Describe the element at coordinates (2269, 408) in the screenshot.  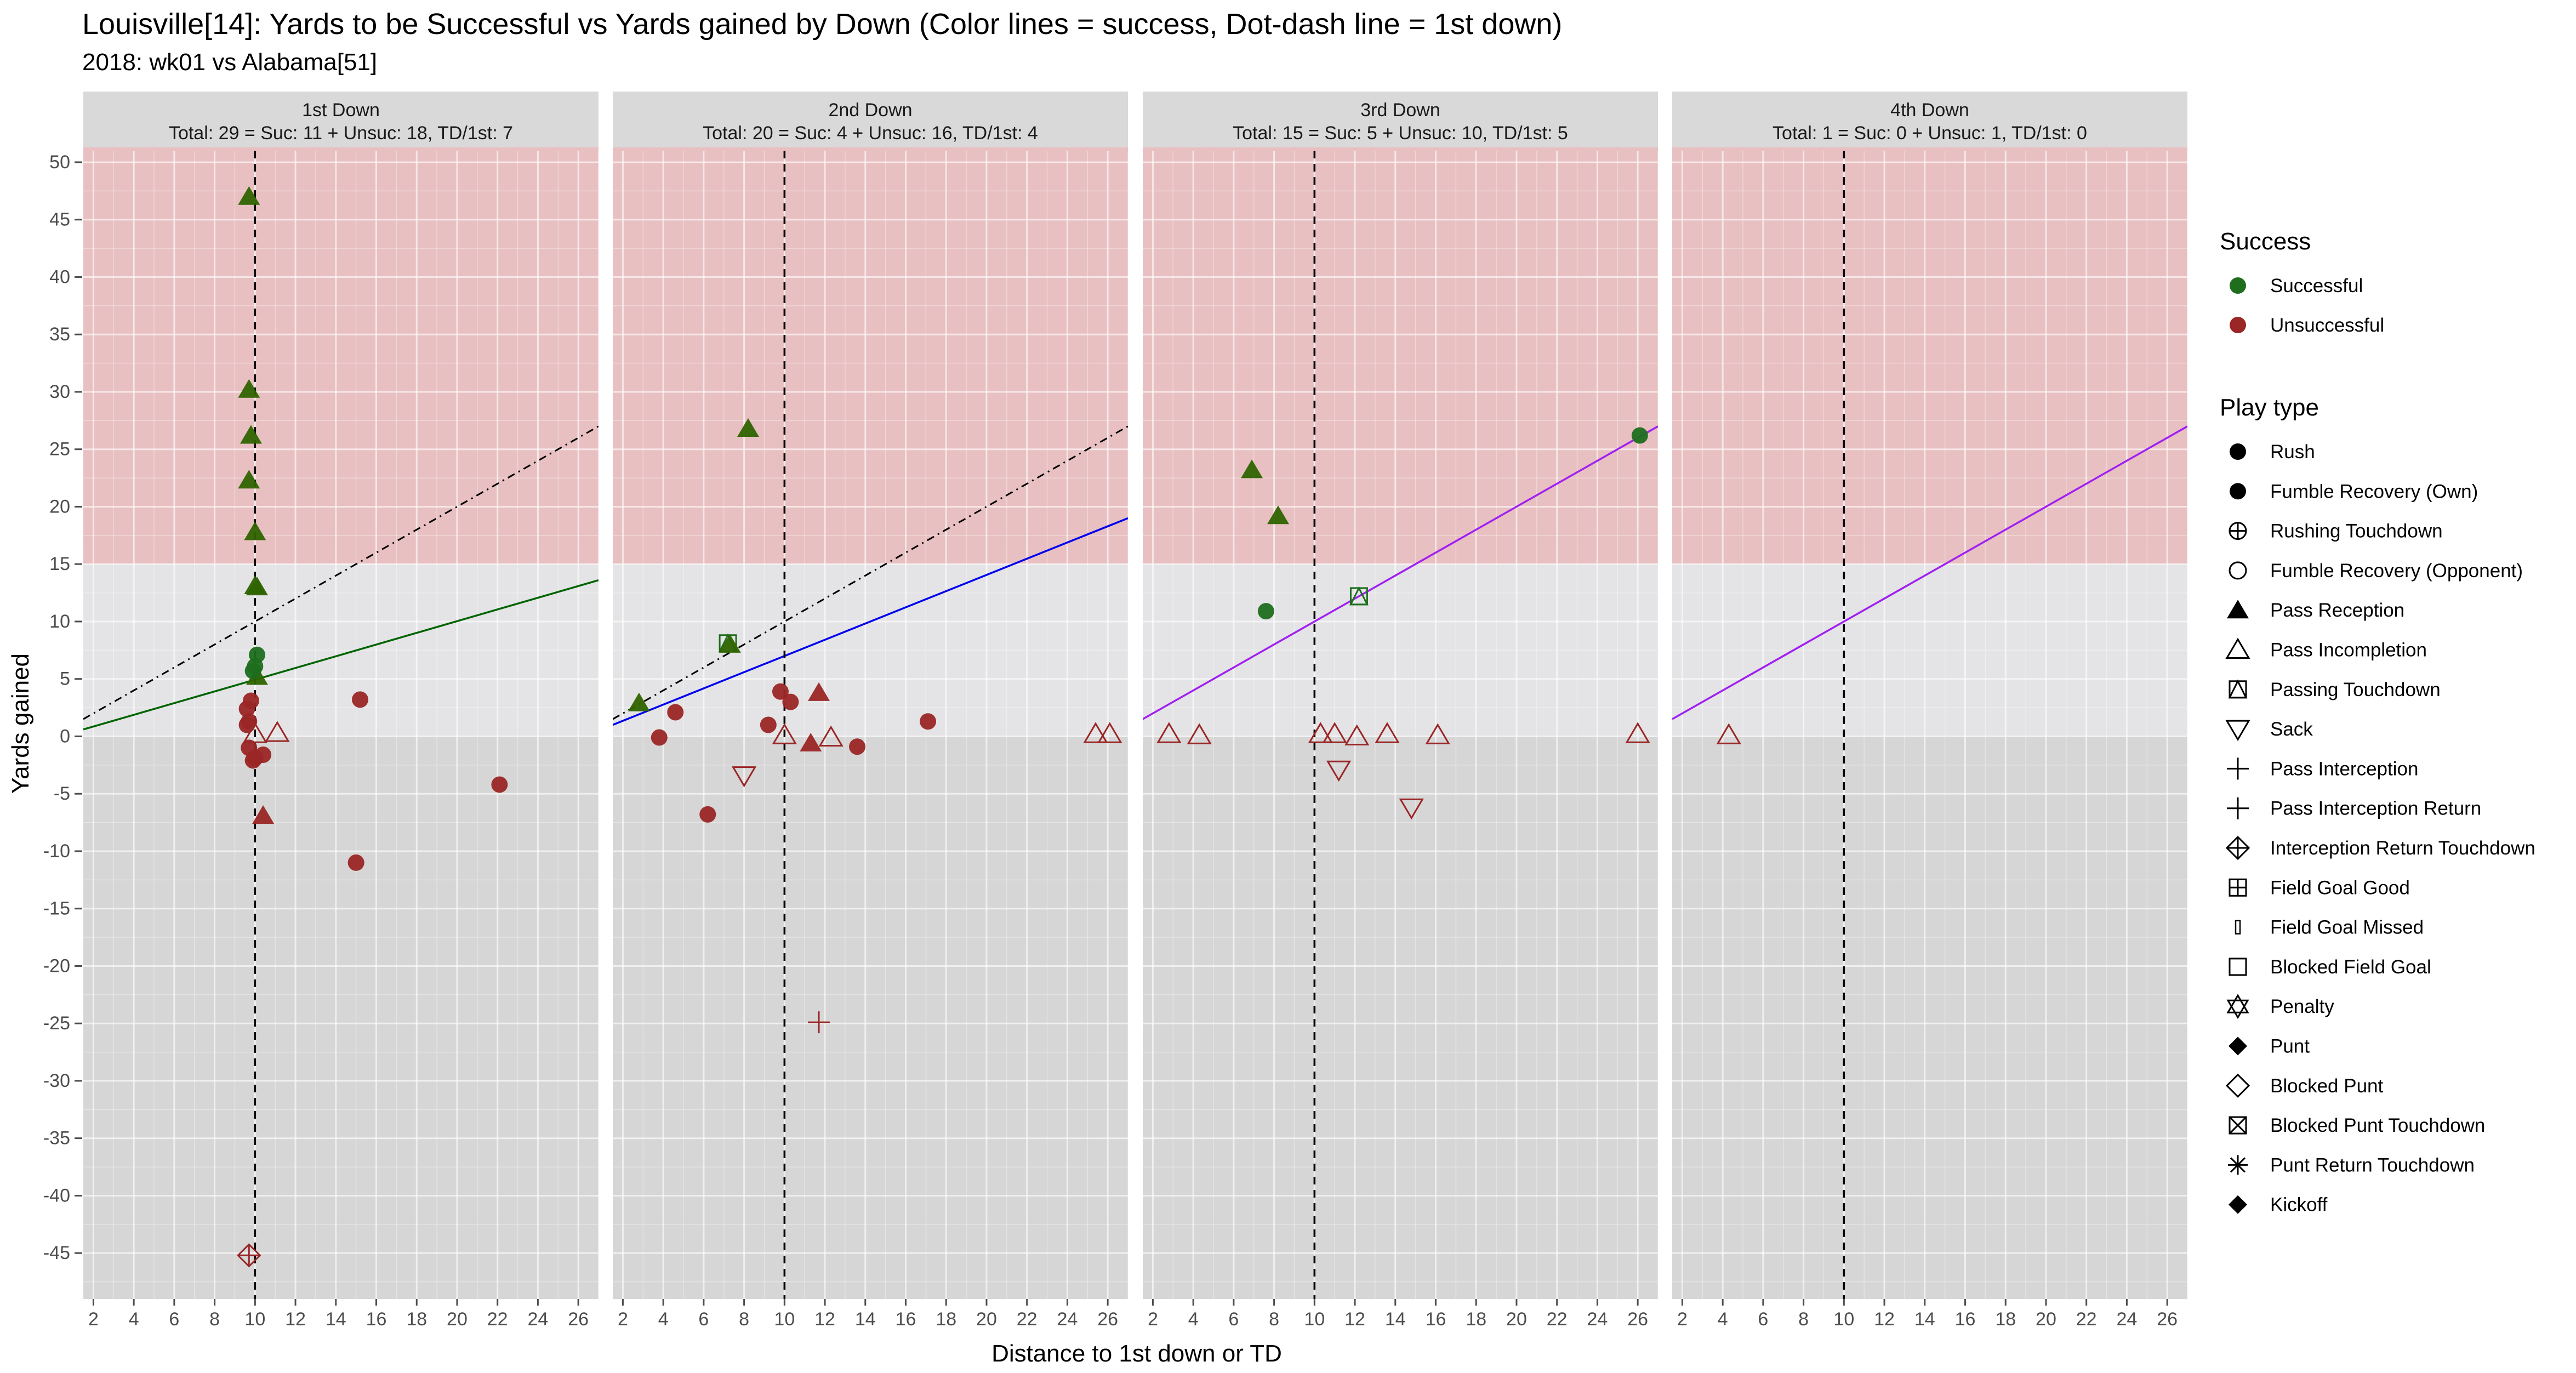
I see `legend-playtype-title: Play type` at that location.